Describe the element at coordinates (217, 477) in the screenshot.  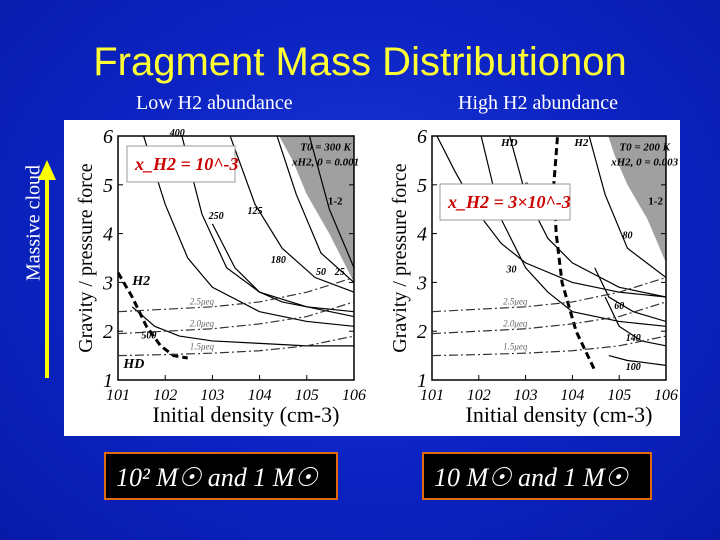
I see `left-result-text: 10² M☉ and 1 M☉` at that location.